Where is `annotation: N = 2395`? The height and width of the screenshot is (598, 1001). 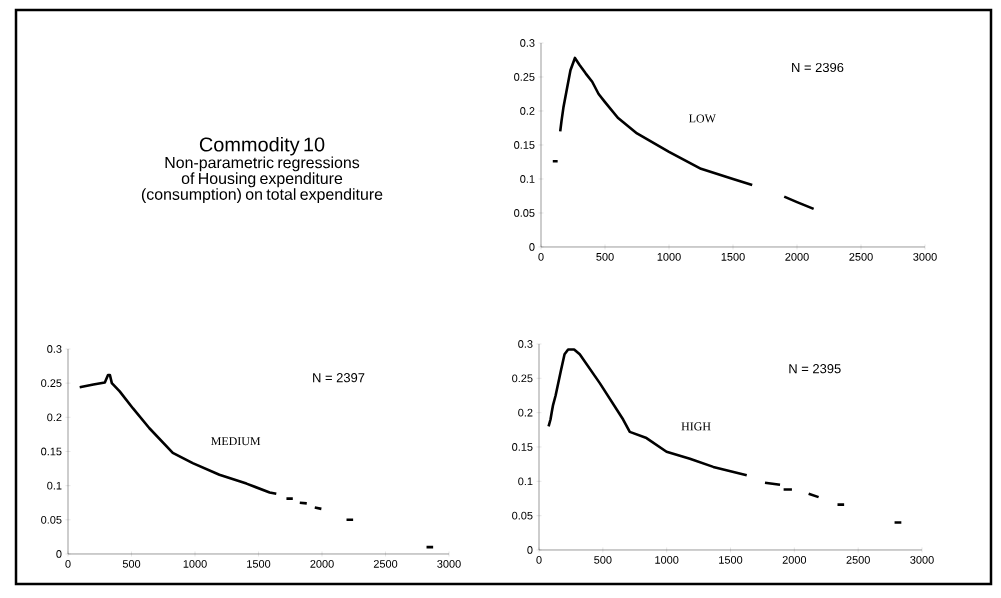
annotation: N = 2395 is located at coordinates (815, 369).